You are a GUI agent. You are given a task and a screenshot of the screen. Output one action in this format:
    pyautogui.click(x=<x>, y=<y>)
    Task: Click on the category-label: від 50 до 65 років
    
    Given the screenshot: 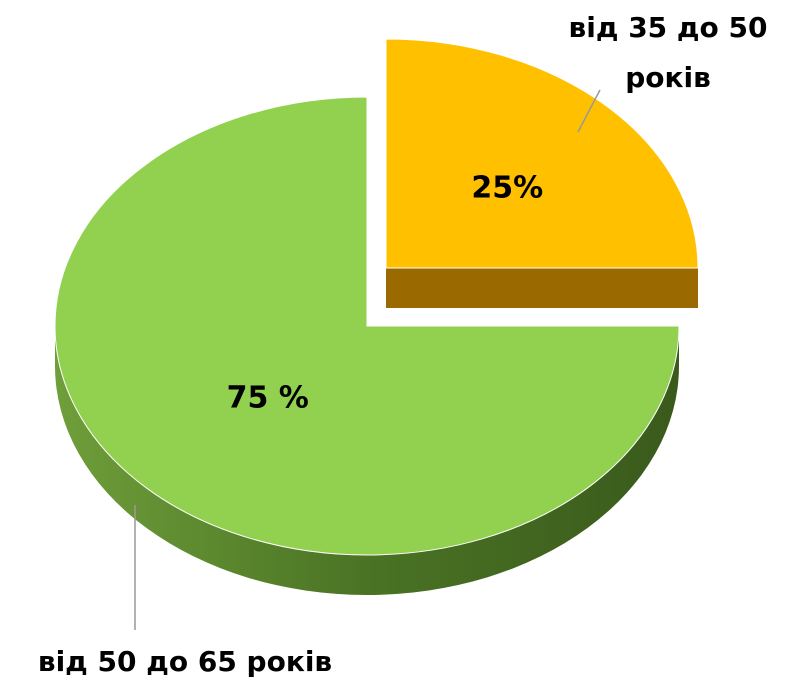 What is the action you would take?
    pyautogui.click(x=185, y=661)
    